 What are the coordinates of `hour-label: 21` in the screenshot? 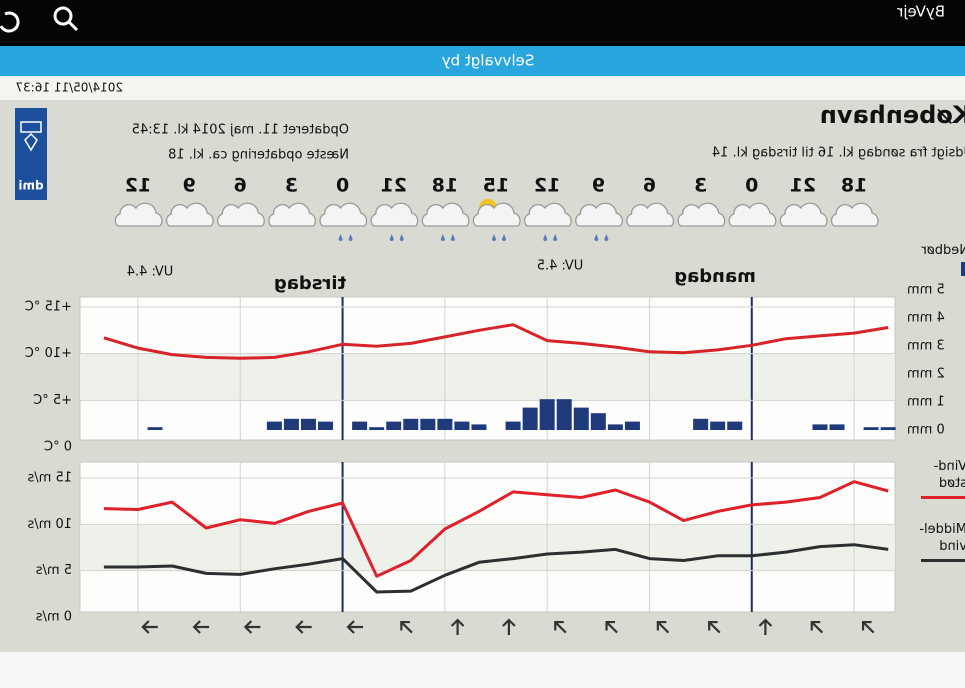 It's located at (393, 186).